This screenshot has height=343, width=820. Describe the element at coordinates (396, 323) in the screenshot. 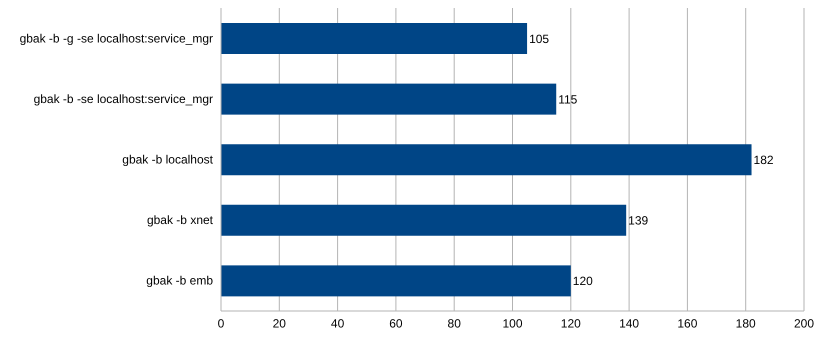

I see `x-tick-label: 60` at that location.